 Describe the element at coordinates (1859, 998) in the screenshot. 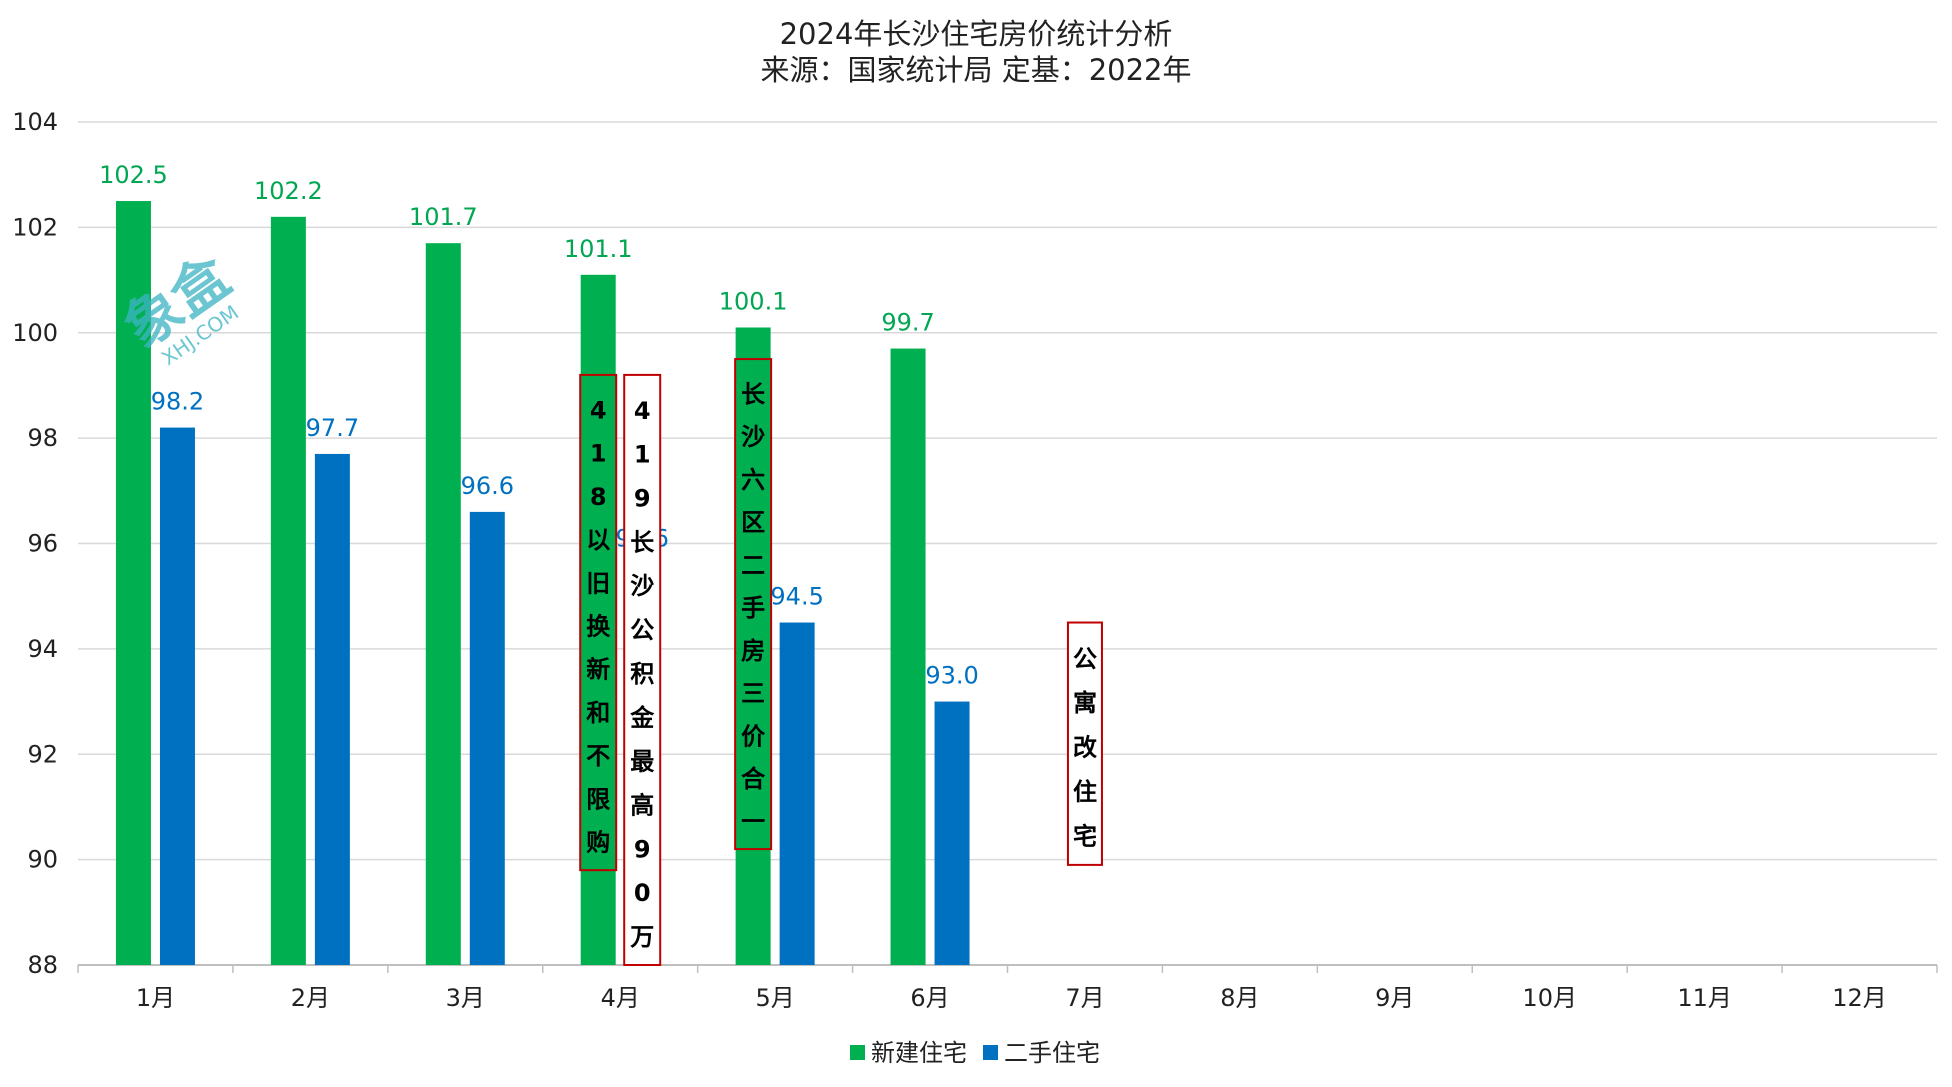

I see `x-tick-label: 12月` at that location.